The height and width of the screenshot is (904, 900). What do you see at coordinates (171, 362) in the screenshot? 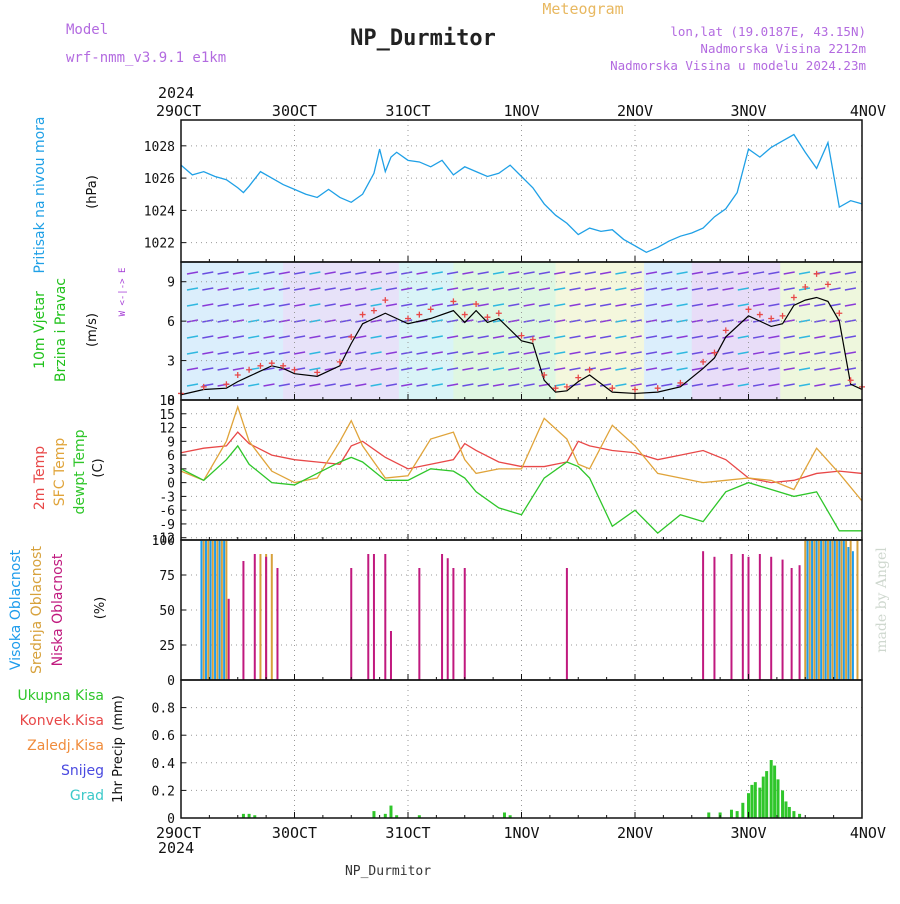
I see `y-tick-label: 3` at bounding box center [171, 362].